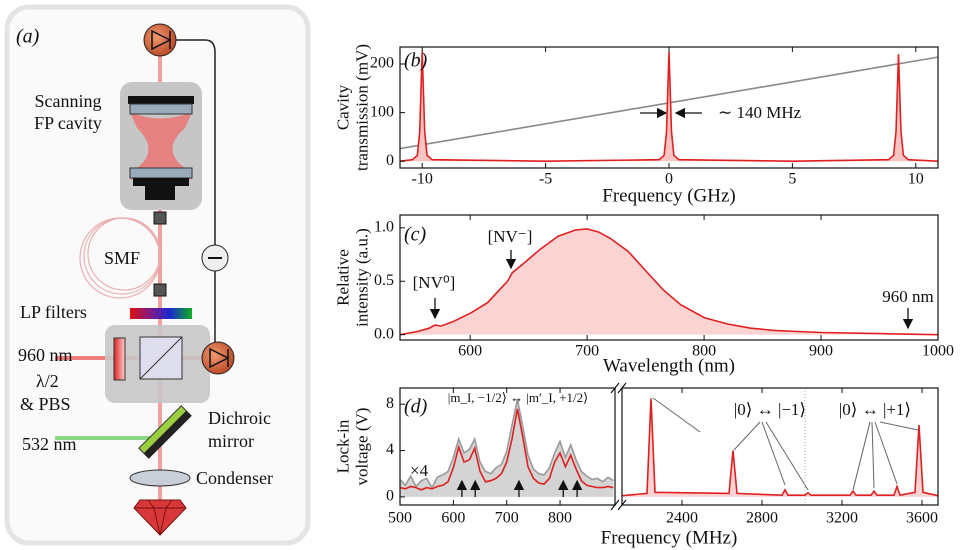 The image size is (972, 550). What do you see at coordinates (342, 107) in the screenshot?
I see `y-axis-label: Cavity` at bounding box center [342, 107].